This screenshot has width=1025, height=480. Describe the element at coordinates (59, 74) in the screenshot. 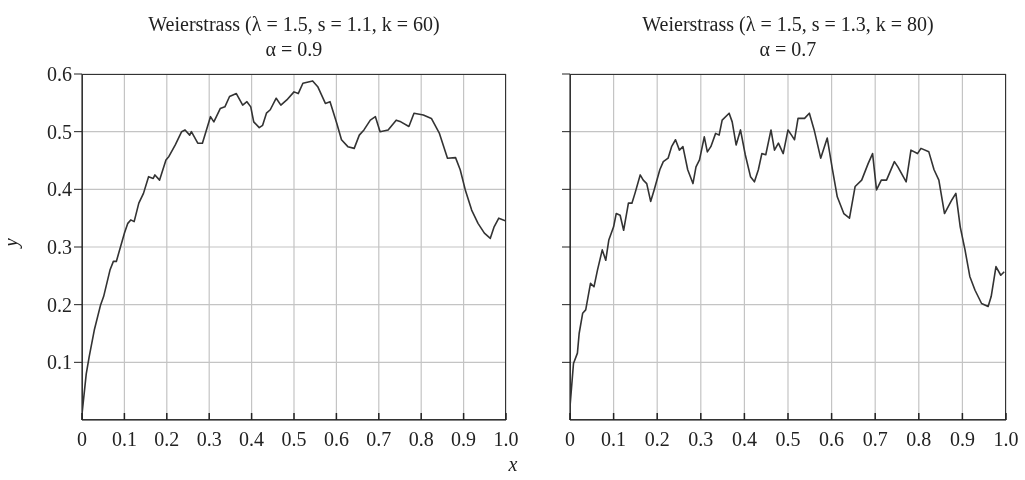

I see `y-tick-label: 0.6` at that location.